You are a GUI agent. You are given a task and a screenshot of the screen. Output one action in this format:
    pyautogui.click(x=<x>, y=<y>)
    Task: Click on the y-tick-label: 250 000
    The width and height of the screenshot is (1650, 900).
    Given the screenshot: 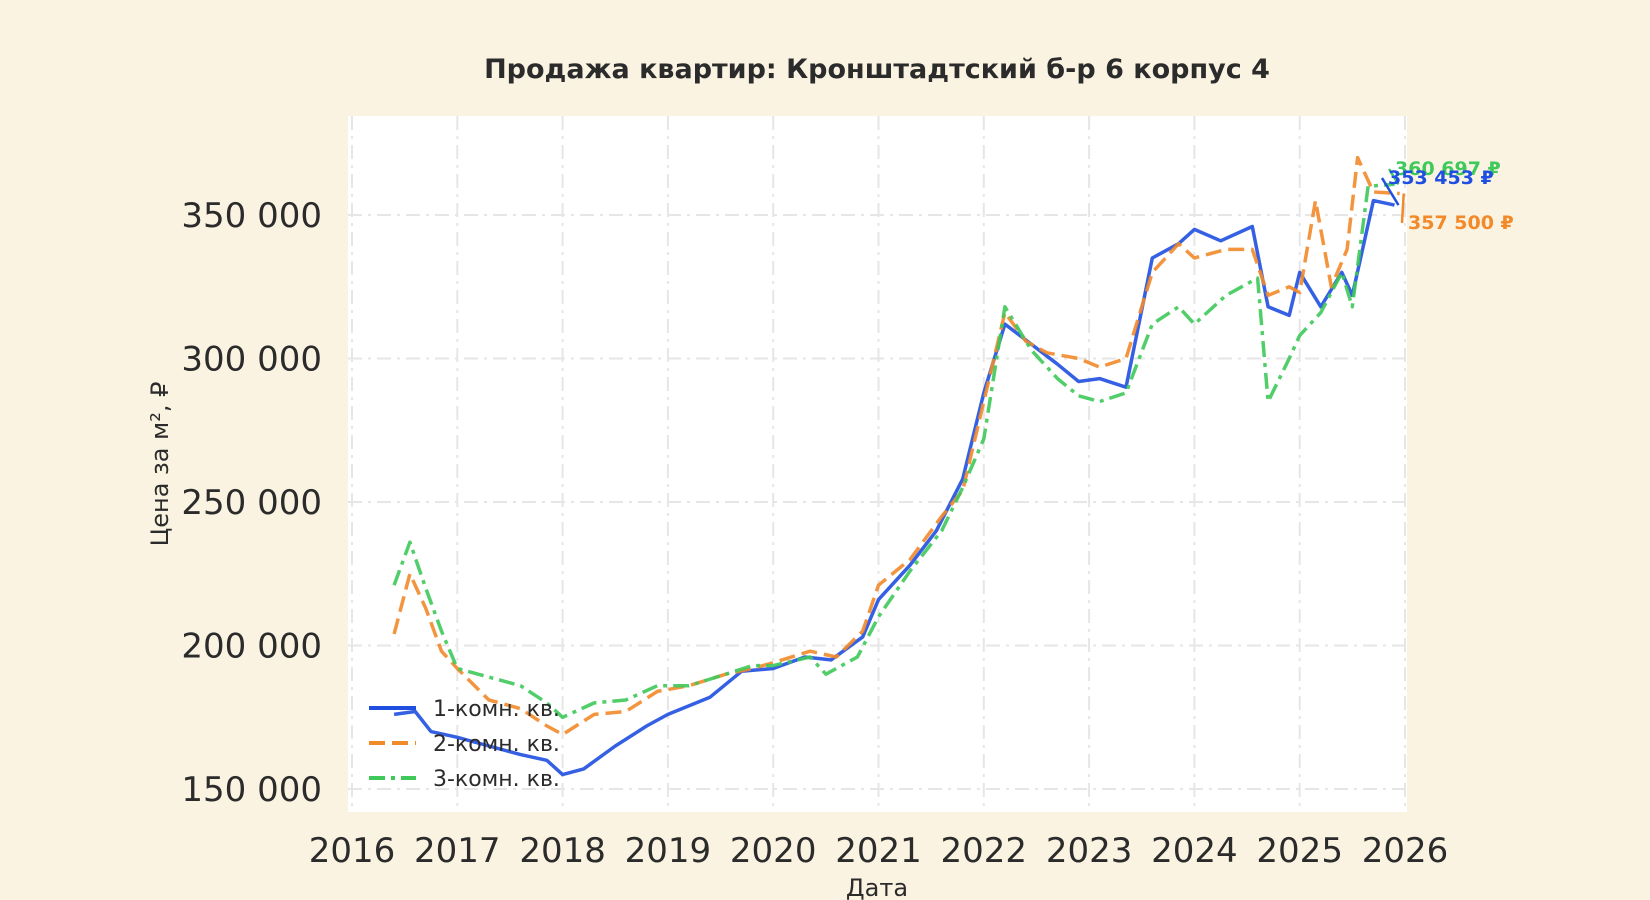 What is the action you would take?
    pyautogui.click(x=251, y=503)
    